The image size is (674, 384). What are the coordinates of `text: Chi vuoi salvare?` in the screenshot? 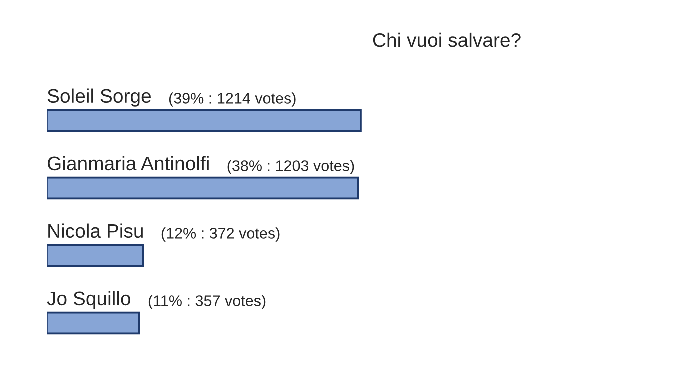 It's located at (447, 40).